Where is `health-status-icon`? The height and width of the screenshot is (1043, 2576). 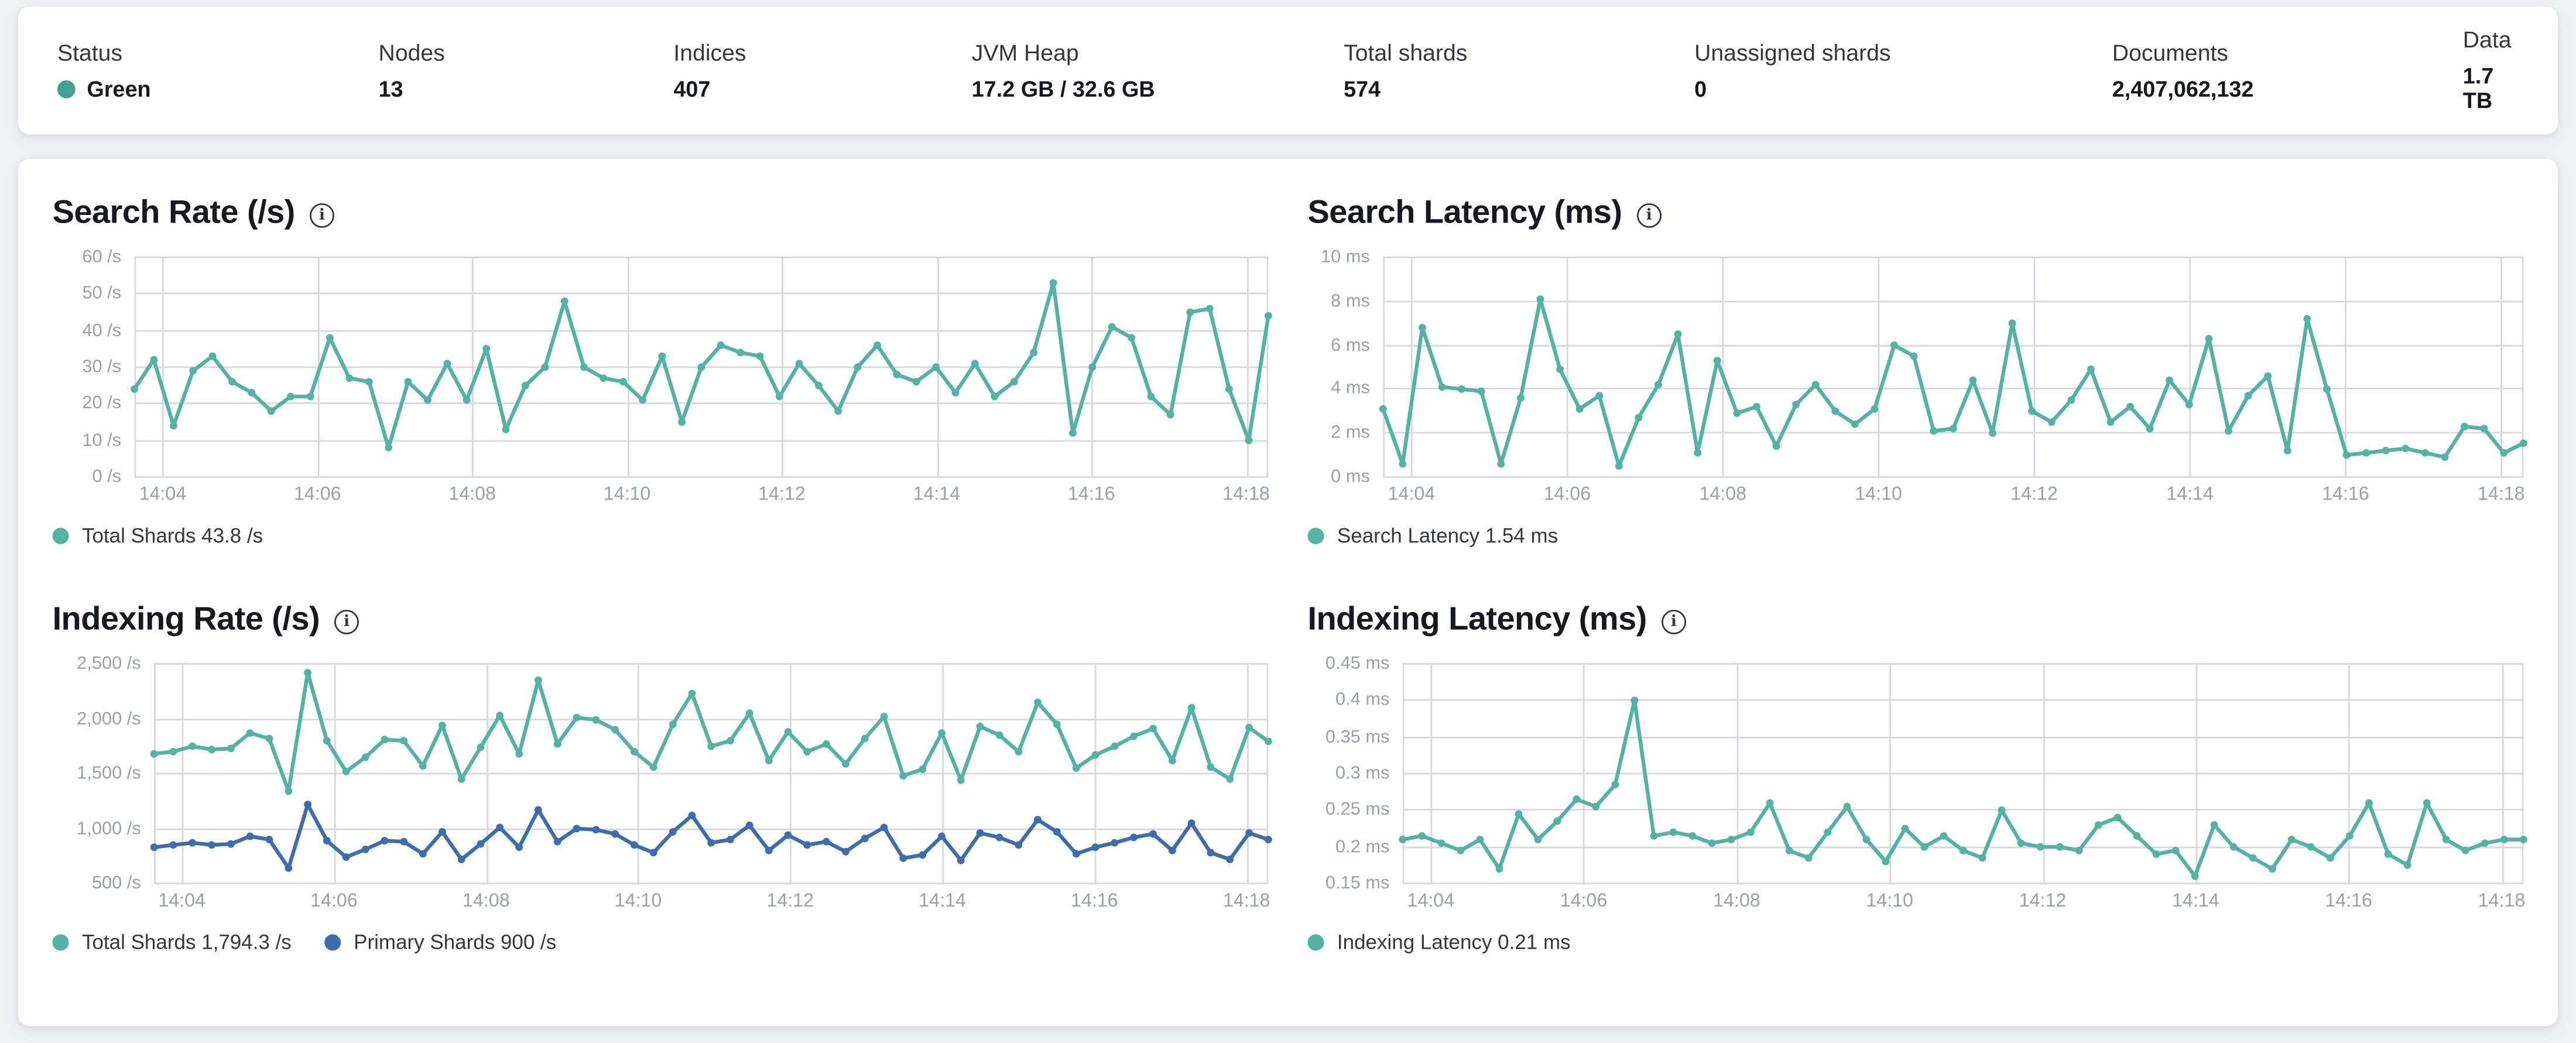 health-status-icon is located at coordinates (66, 88).